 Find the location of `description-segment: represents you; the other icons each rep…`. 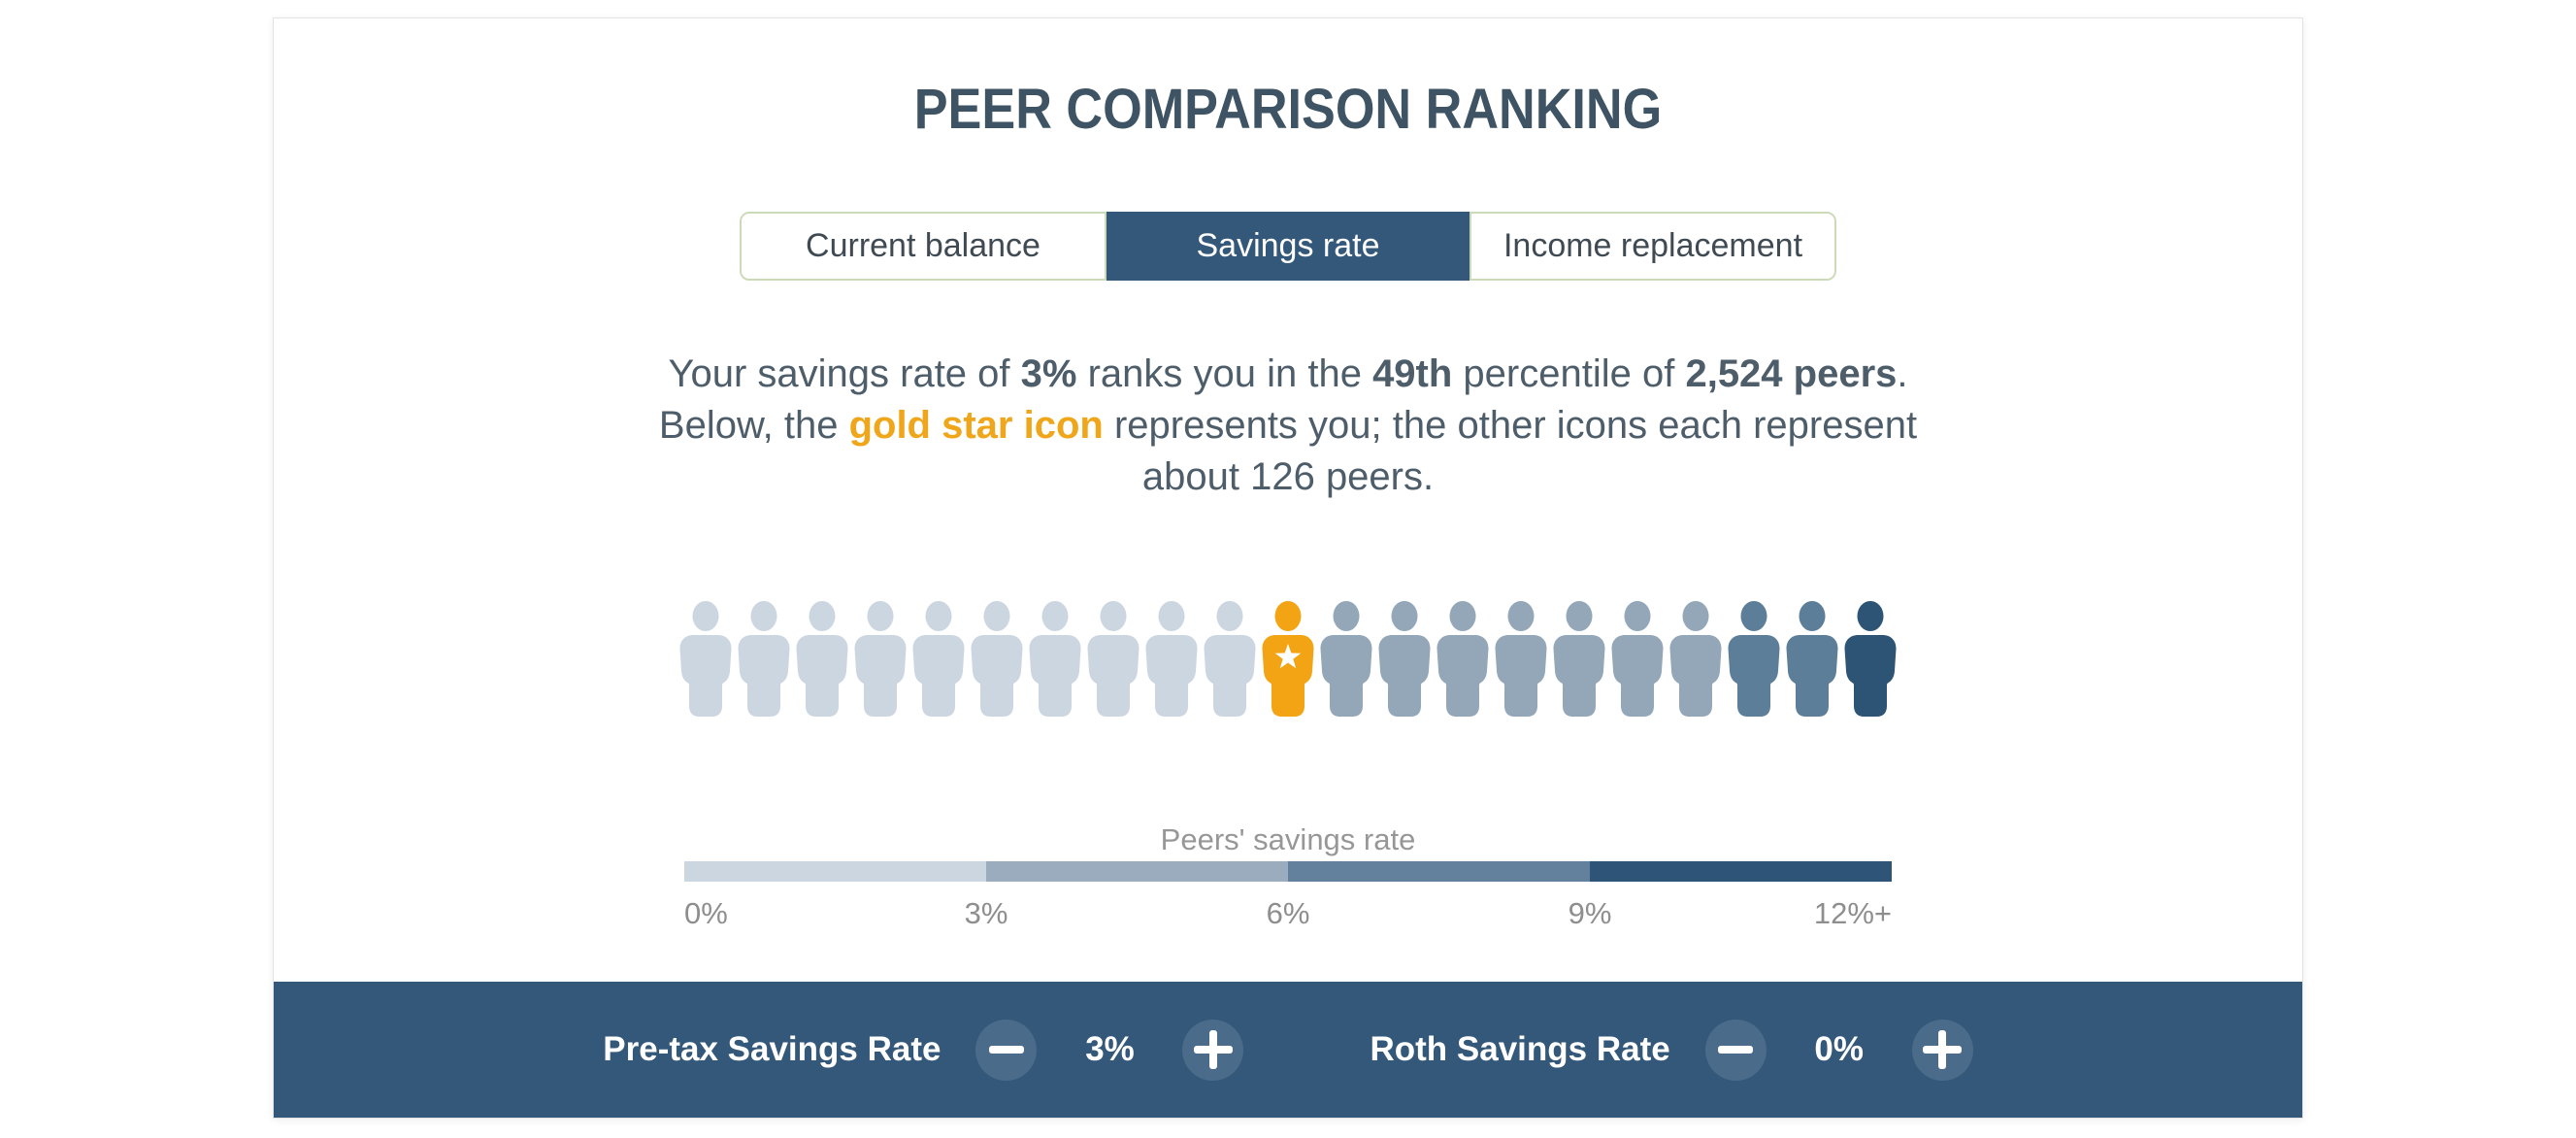

description-segment: represents you; the other icons each rep… is located at coordinates (1510, 425).